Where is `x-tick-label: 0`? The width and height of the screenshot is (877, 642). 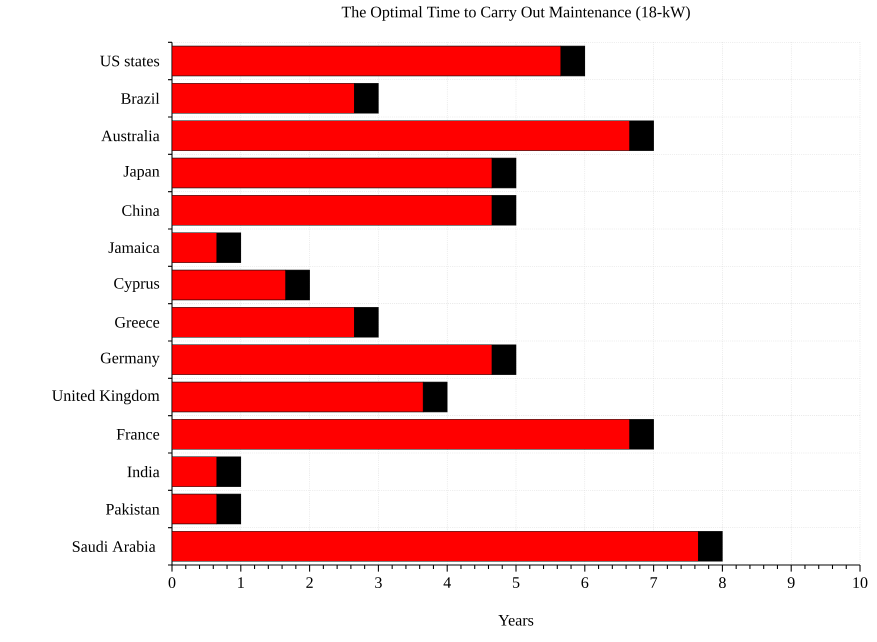 x-tick-label: 0 is located at coordinates (172, 582).